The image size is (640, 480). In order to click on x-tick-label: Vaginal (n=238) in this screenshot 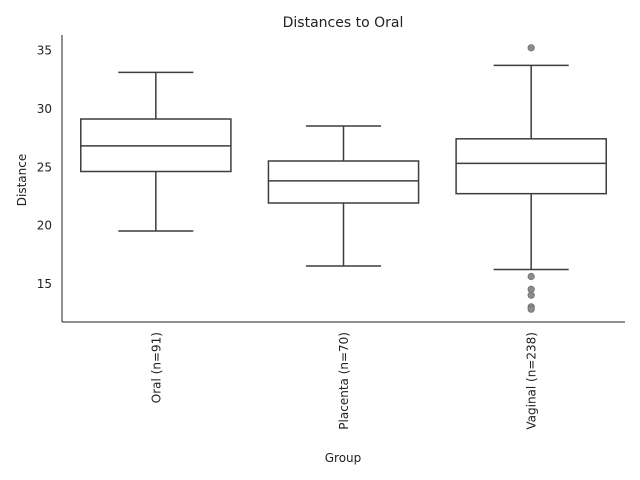, I will do `click(532, 381)`.